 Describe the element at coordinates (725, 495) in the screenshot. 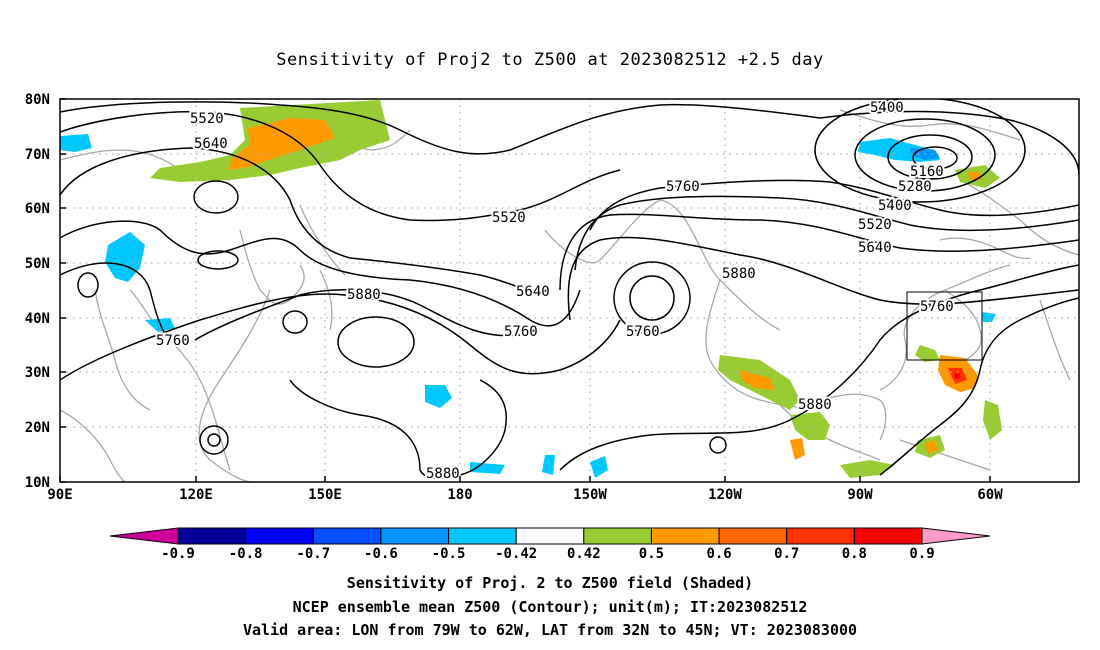

I see `lon-label: 120W` at that location.